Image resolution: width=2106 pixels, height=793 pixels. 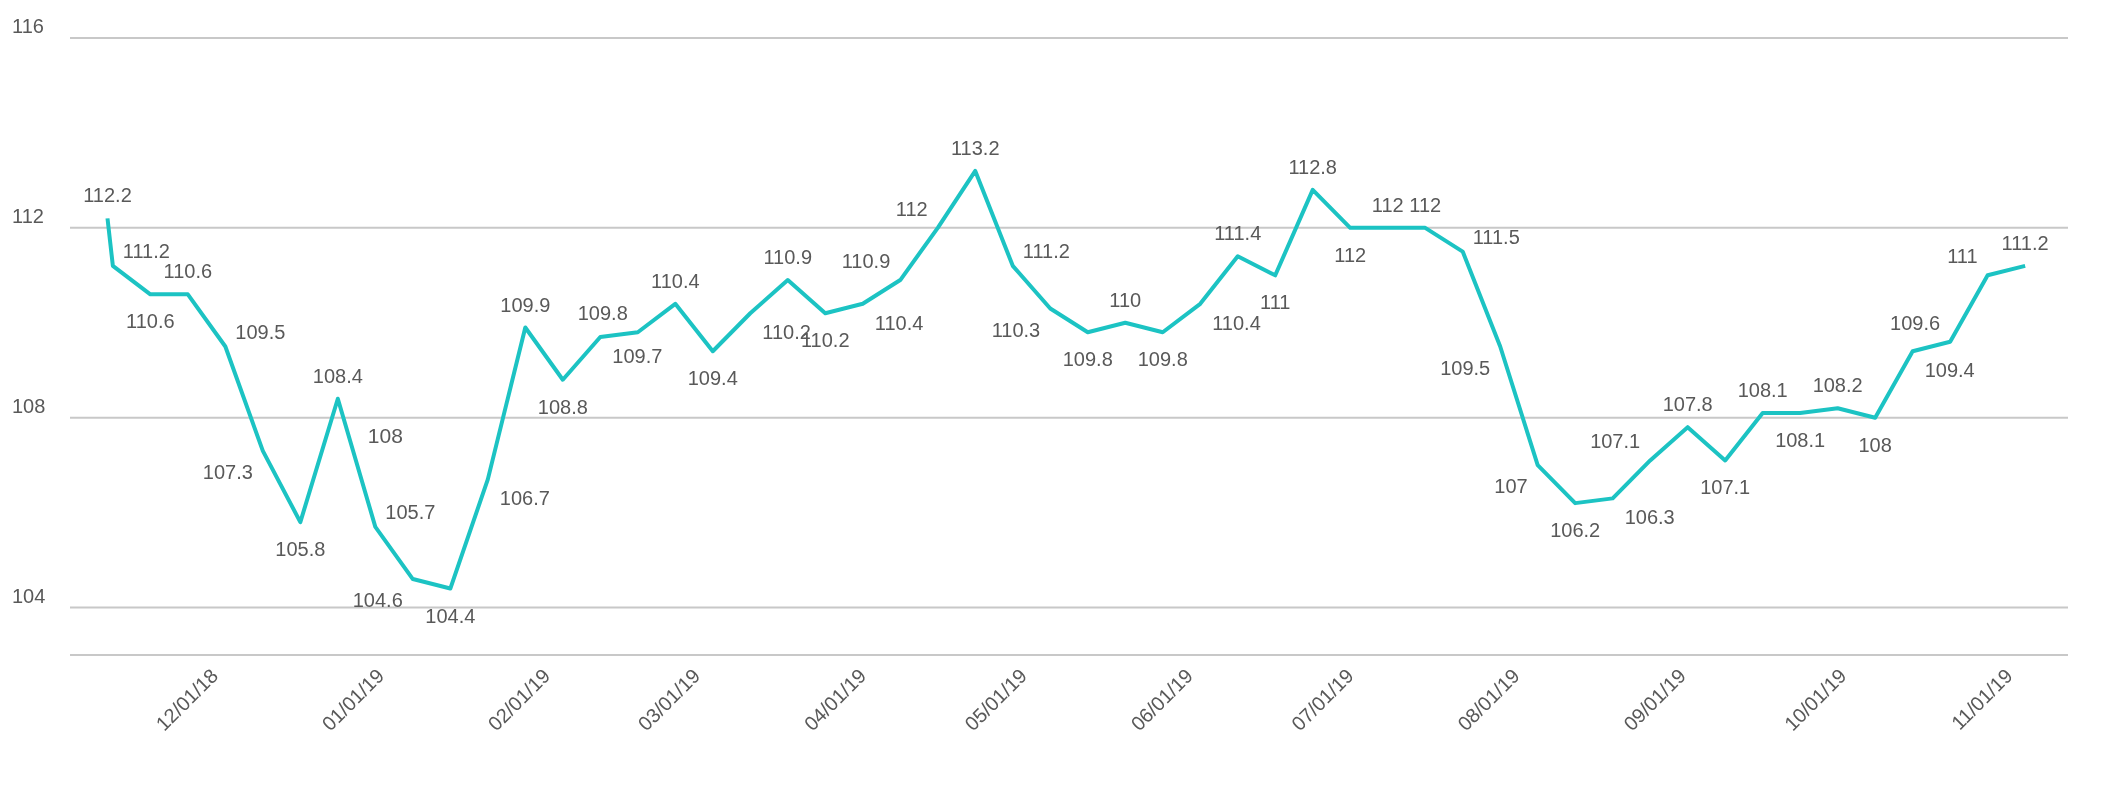 What do you see at coordinates (1649, 517) in the screenshot?
I see `data-label: 106.3` at bounding box center [1649, 517].